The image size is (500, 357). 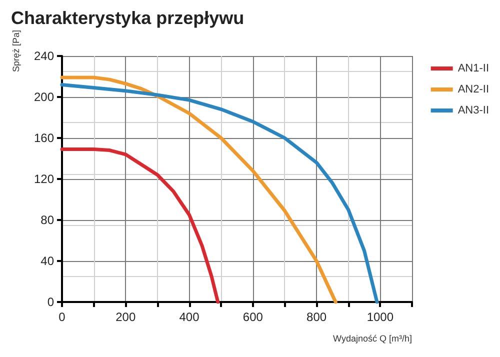 What do you see at coordinates (16, 51) in the screenshot?
I see `y-axis-title: Spręż [Pa]` at bounding box center [16, 51].